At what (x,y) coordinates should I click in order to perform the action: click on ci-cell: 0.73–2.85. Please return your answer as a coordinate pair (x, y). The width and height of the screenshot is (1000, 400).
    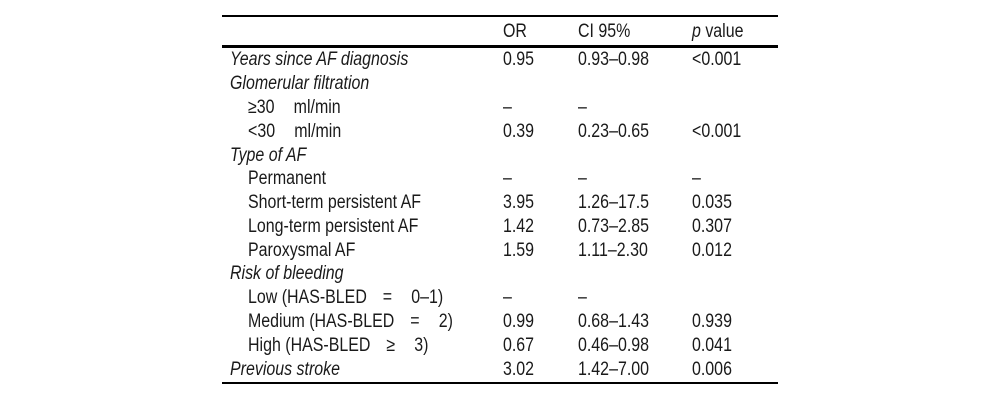
    Looking at the image, I should click on (635, 226).